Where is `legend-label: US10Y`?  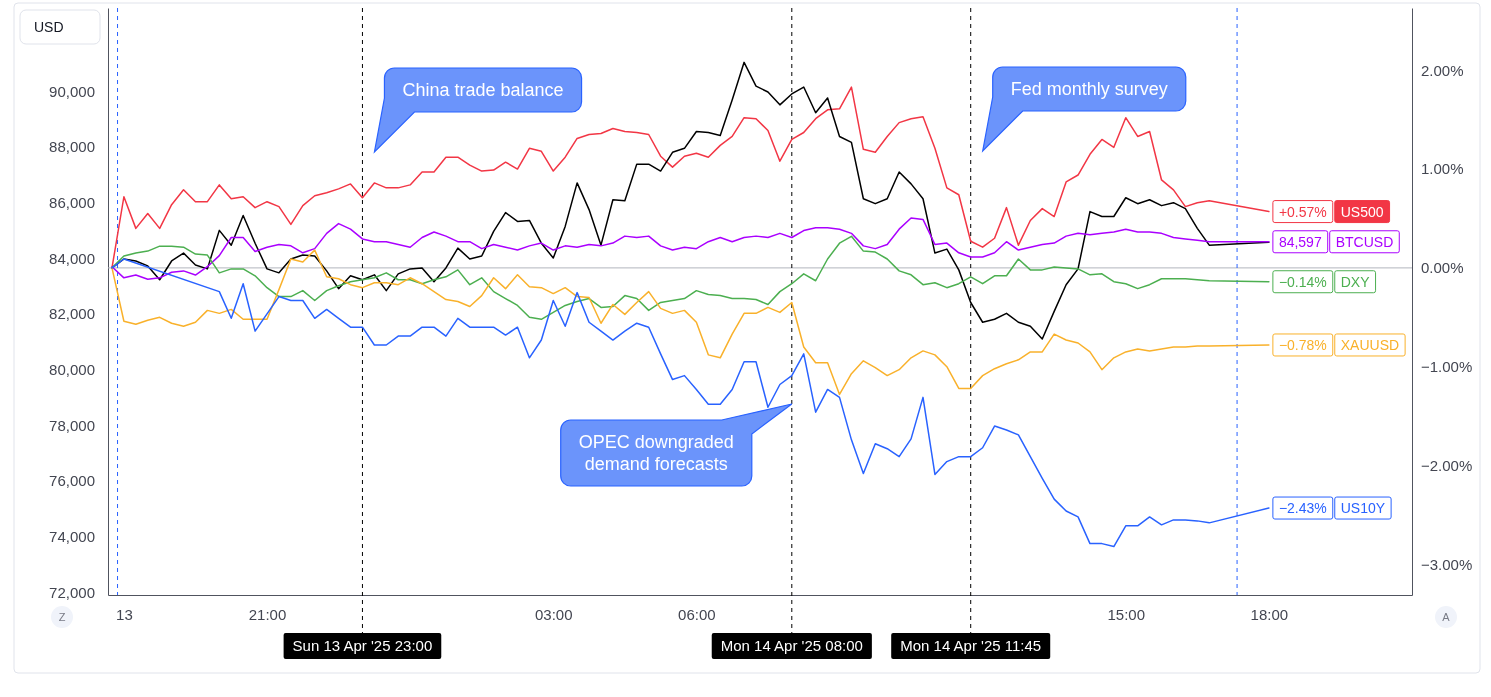
legend-label: US10Y is located at coordinates (1363, 508).